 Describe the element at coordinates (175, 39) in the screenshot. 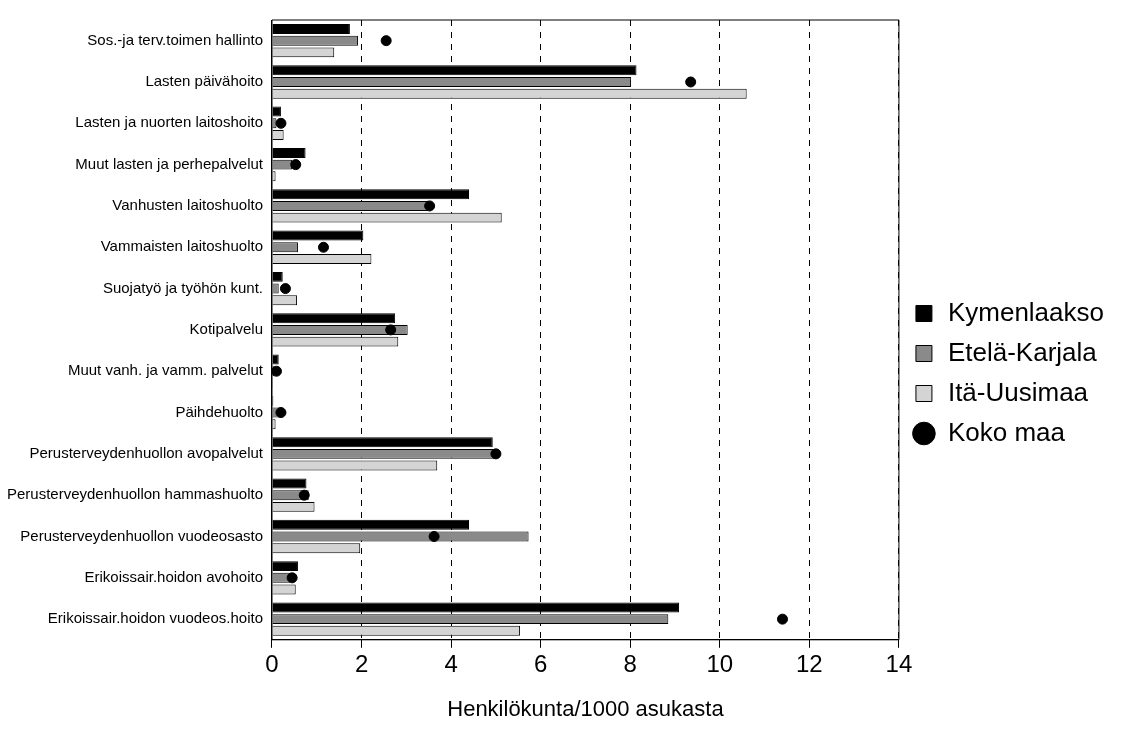

I see `y-tick-label: Sos.-ja terv.toimen hallinto` at that location.